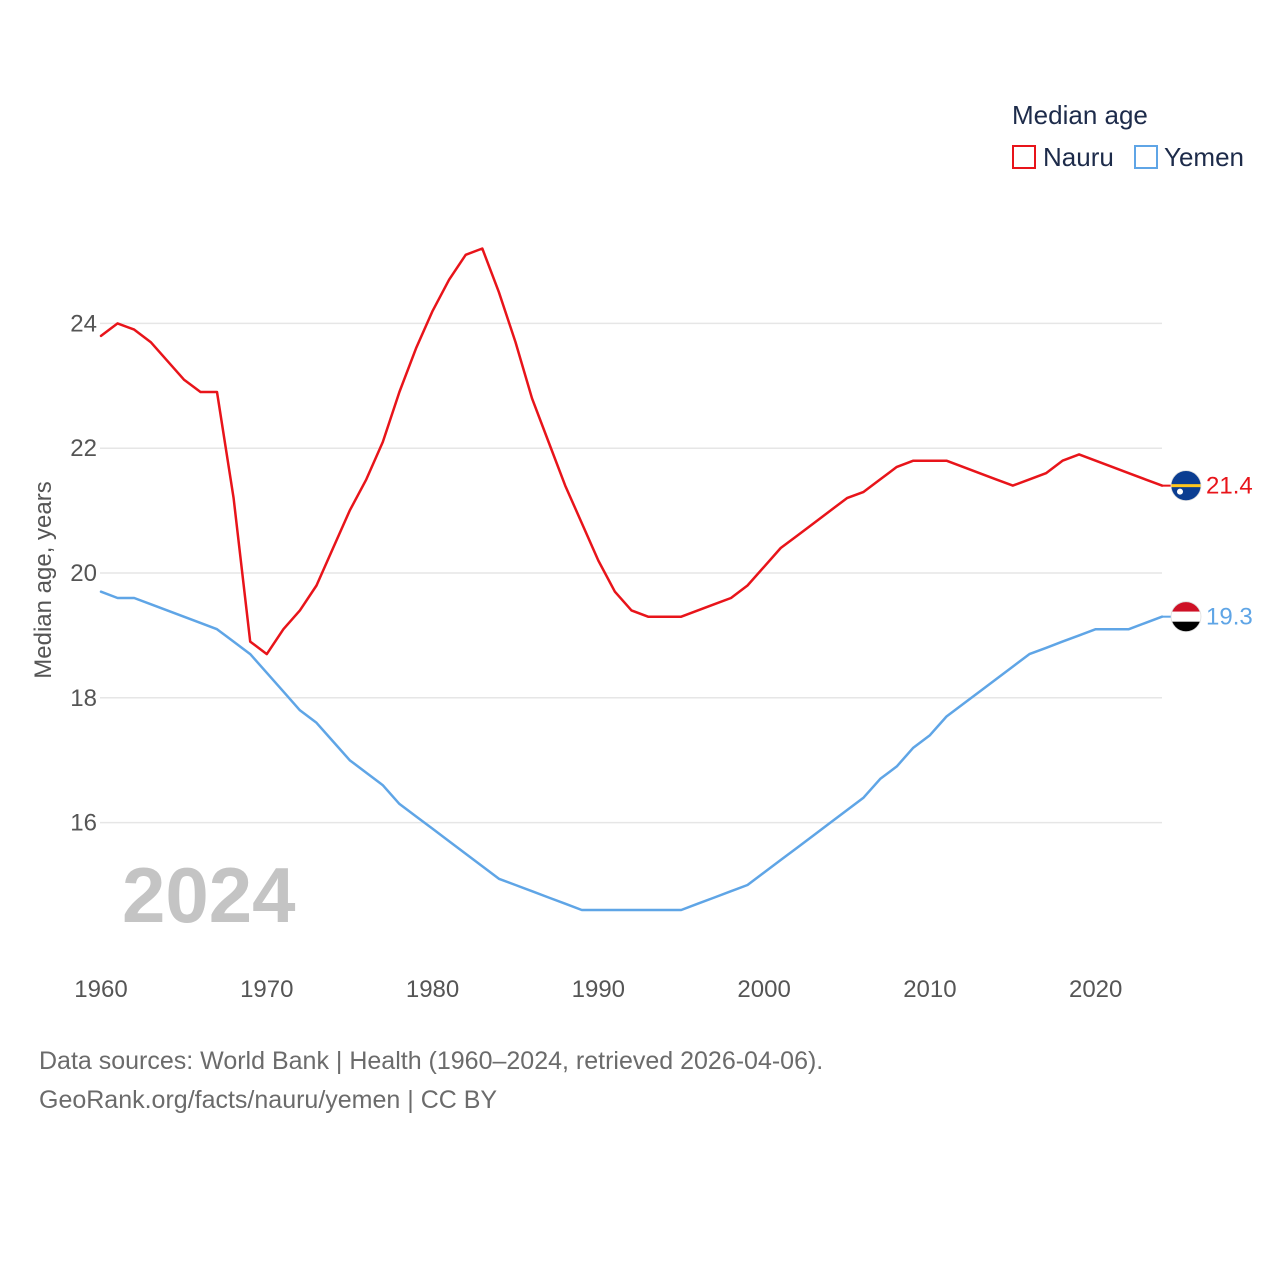 Image resolution: width=1280 pixels, height=1280 pixels. I want to click on x-tick-label: 1980, so click(432, 989).